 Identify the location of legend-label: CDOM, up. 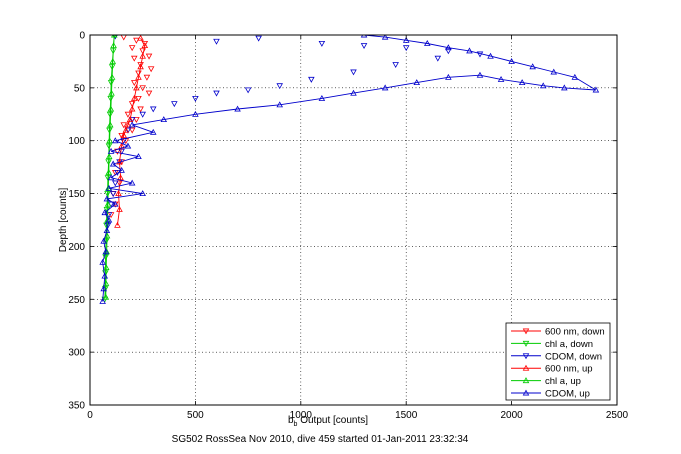
(567, 394).